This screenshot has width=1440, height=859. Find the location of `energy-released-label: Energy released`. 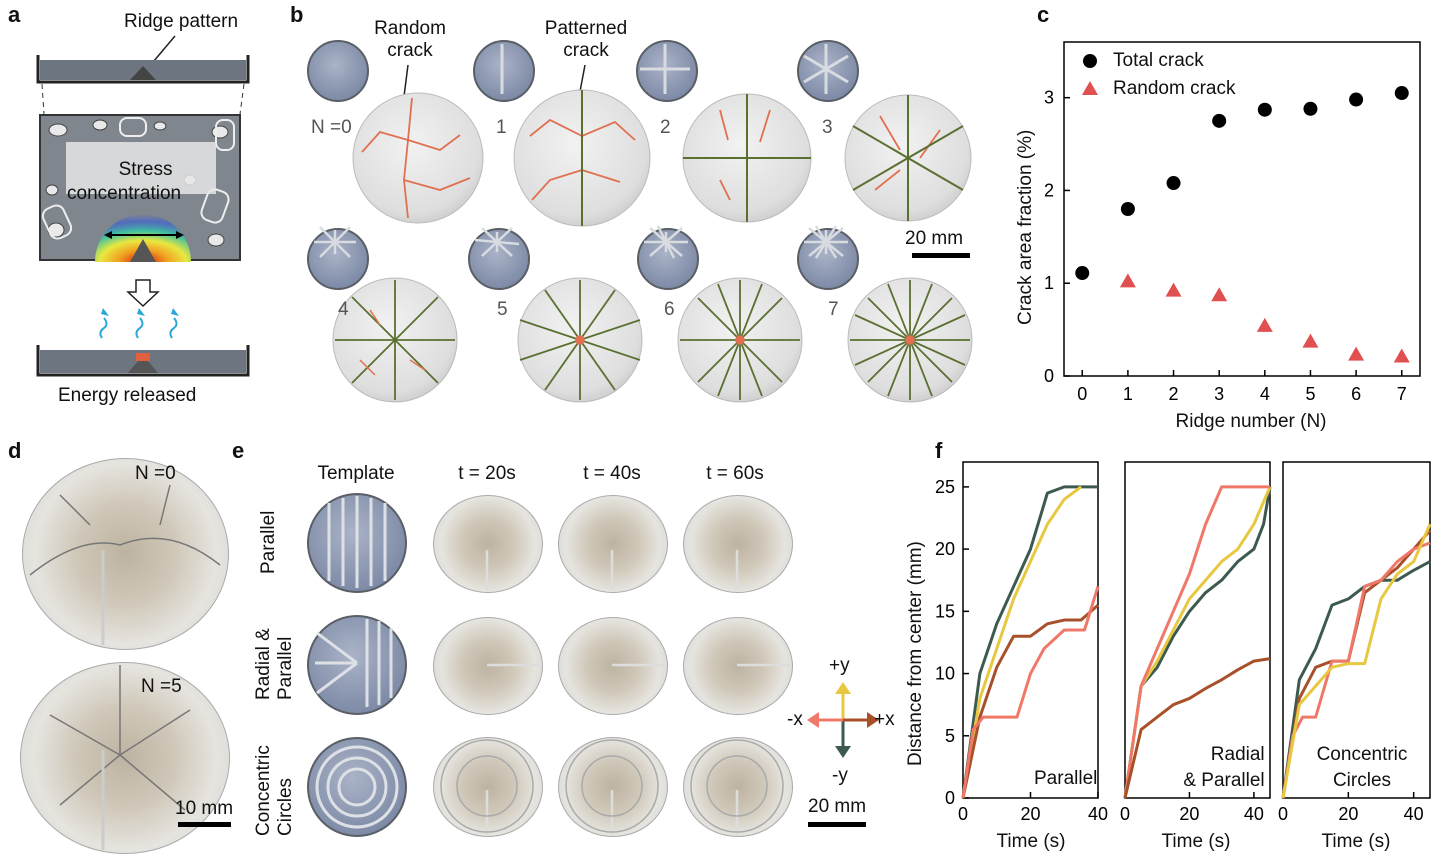

energy-released-label: Energy released is located at coordinates (127, 395).